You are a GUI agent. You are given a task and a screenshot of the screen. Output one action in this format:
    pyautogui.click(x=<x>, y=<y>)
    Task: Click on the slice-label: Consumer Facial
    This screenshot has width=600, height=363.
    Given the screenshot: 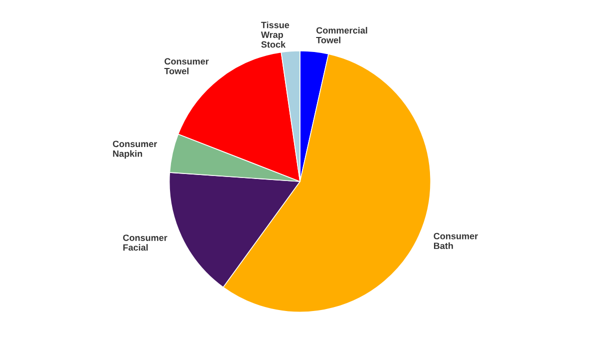 What is the action you would take?
    pyautogui.click(x=145, y=242)
    